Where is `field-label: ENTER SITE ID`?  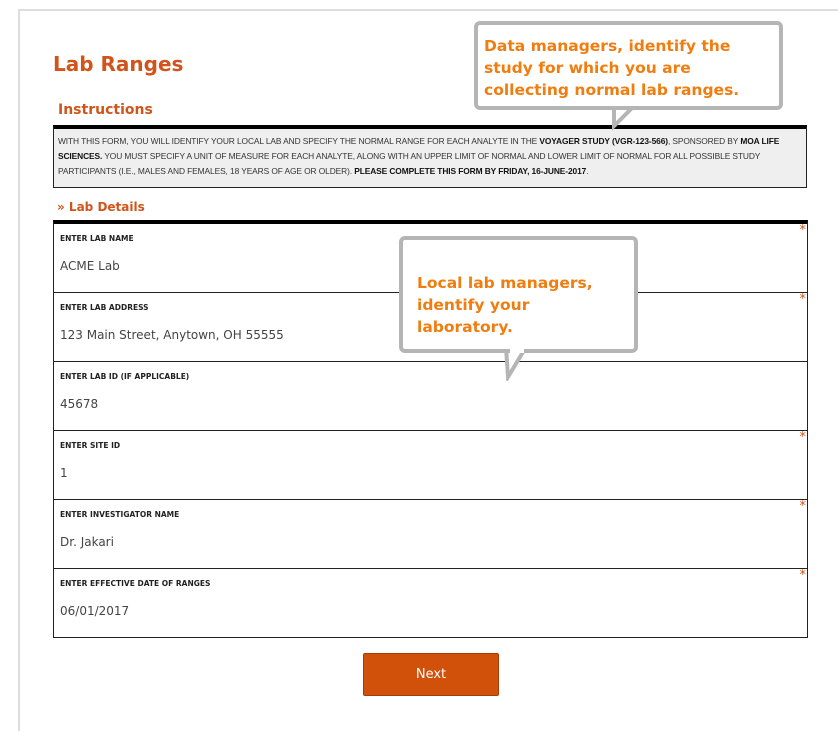
field-label: ENTER SITE ID is located at coordinates (90, 445).